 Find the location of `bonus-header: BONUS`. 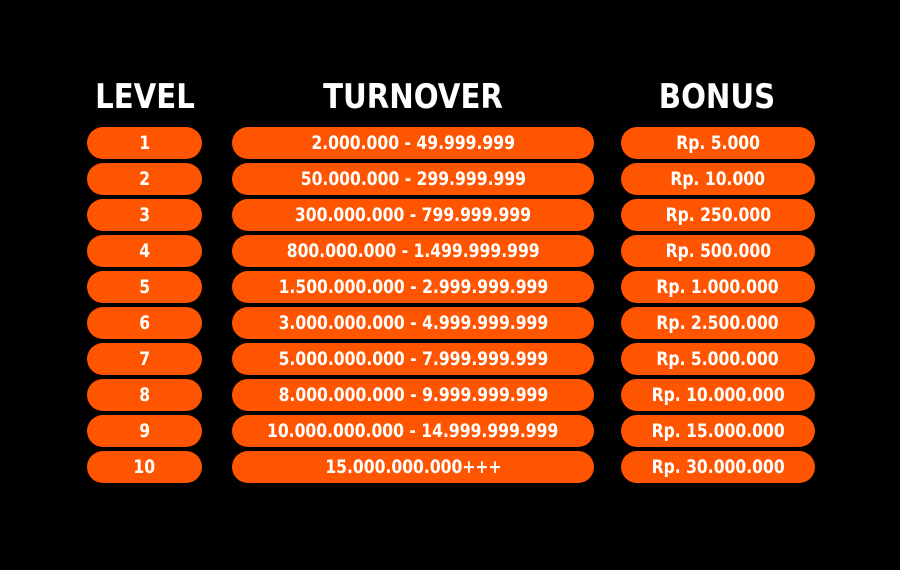

bonus-header: BONUS is located at coordinates (717, 97).